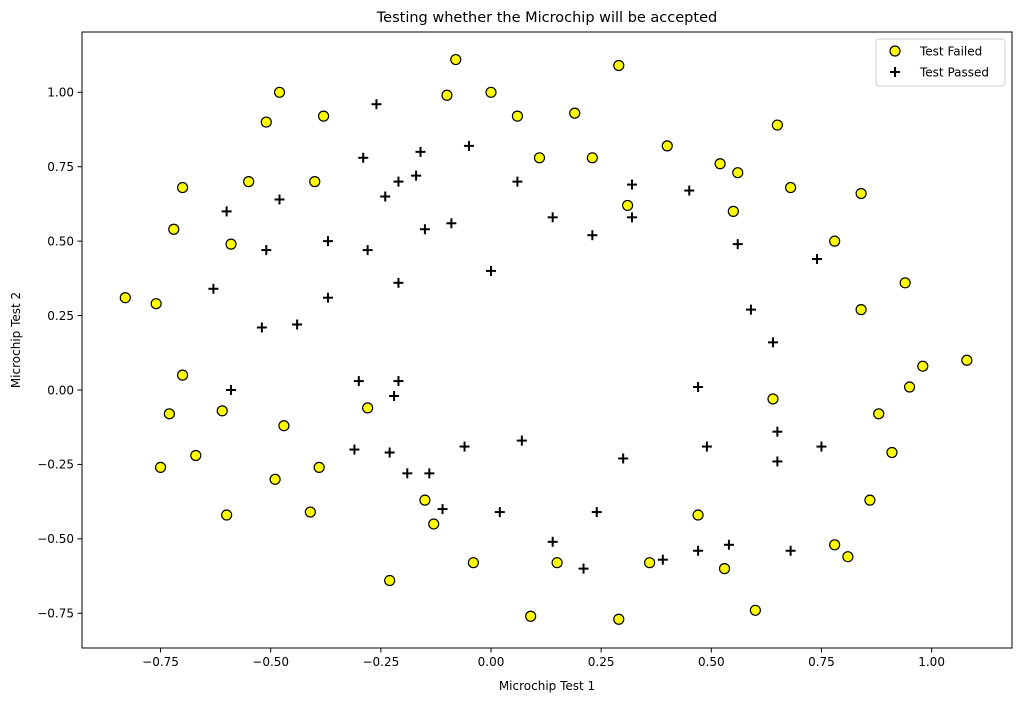 The height and width of the screenshot is (701, 1021). What do you see at coordinates (59, 353) in the screenshot?
I see `y-axis-ticks: −0.75 −0.50 −0.25 0.00 0.25 0.50 0.75 1.00` at bounding box center [59, 353].